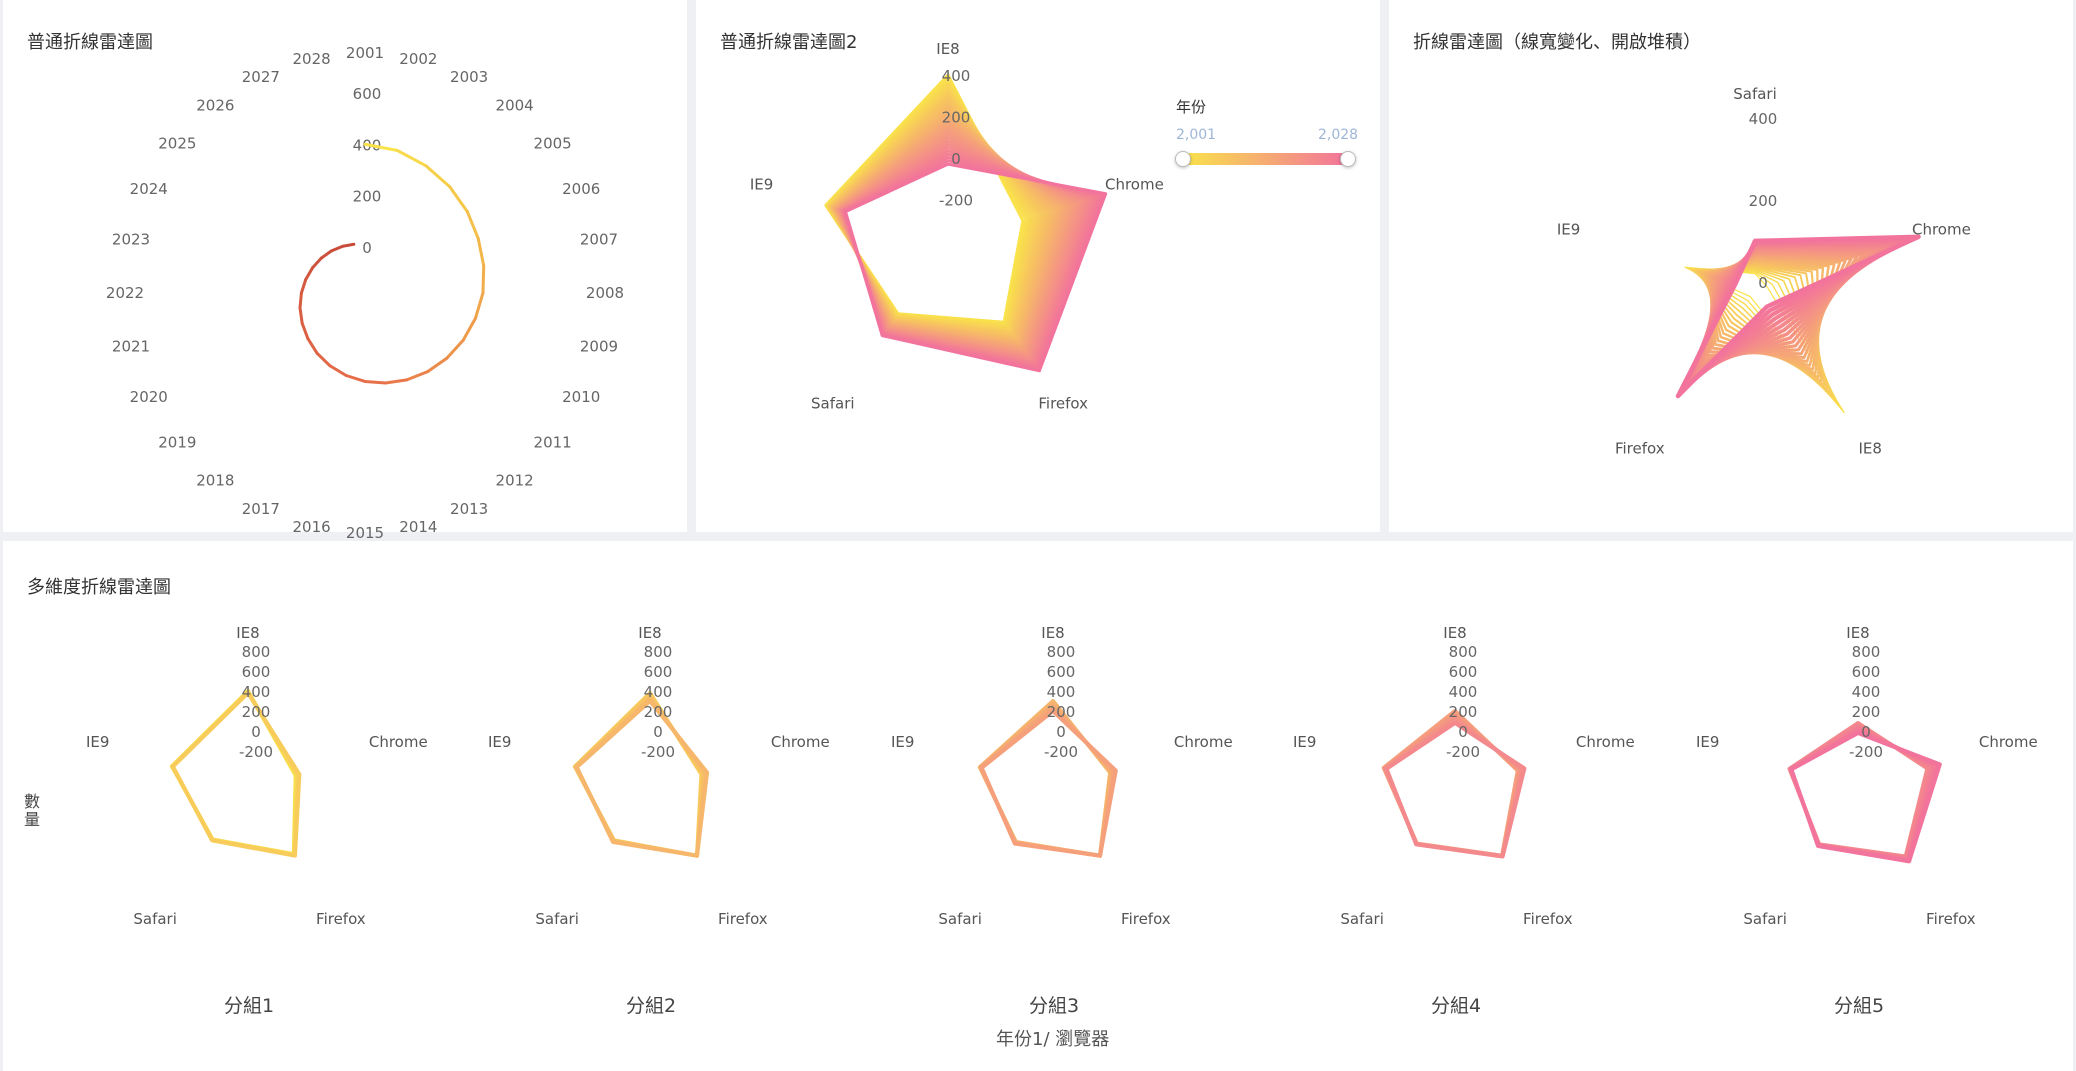 The height and width of the screenshot is (1071, 2076). I want to click on x-axis-name: 年份1/ 瀏覽器, so click(1053, 1039).